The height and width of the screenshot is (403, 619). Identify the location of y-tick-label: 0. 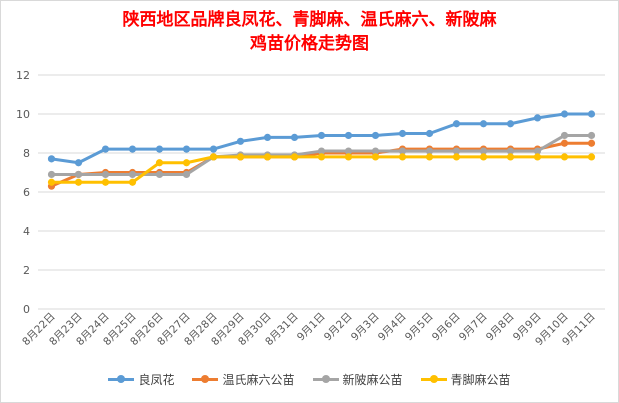
(26, 309).